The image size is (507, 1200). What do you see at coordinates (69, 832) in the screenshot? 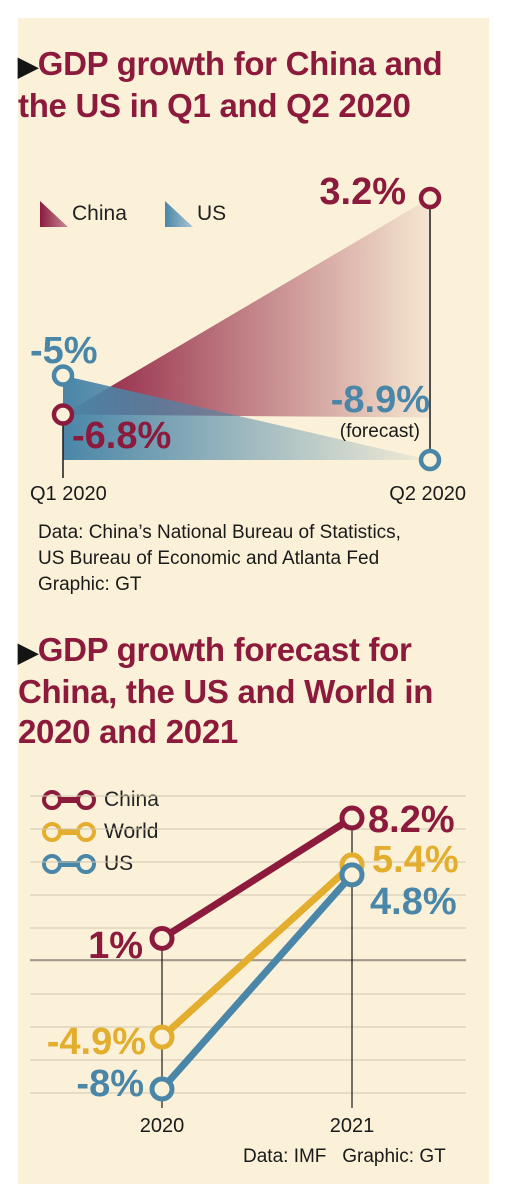
I see `world-line-icon` at bounding box center [69, 832].